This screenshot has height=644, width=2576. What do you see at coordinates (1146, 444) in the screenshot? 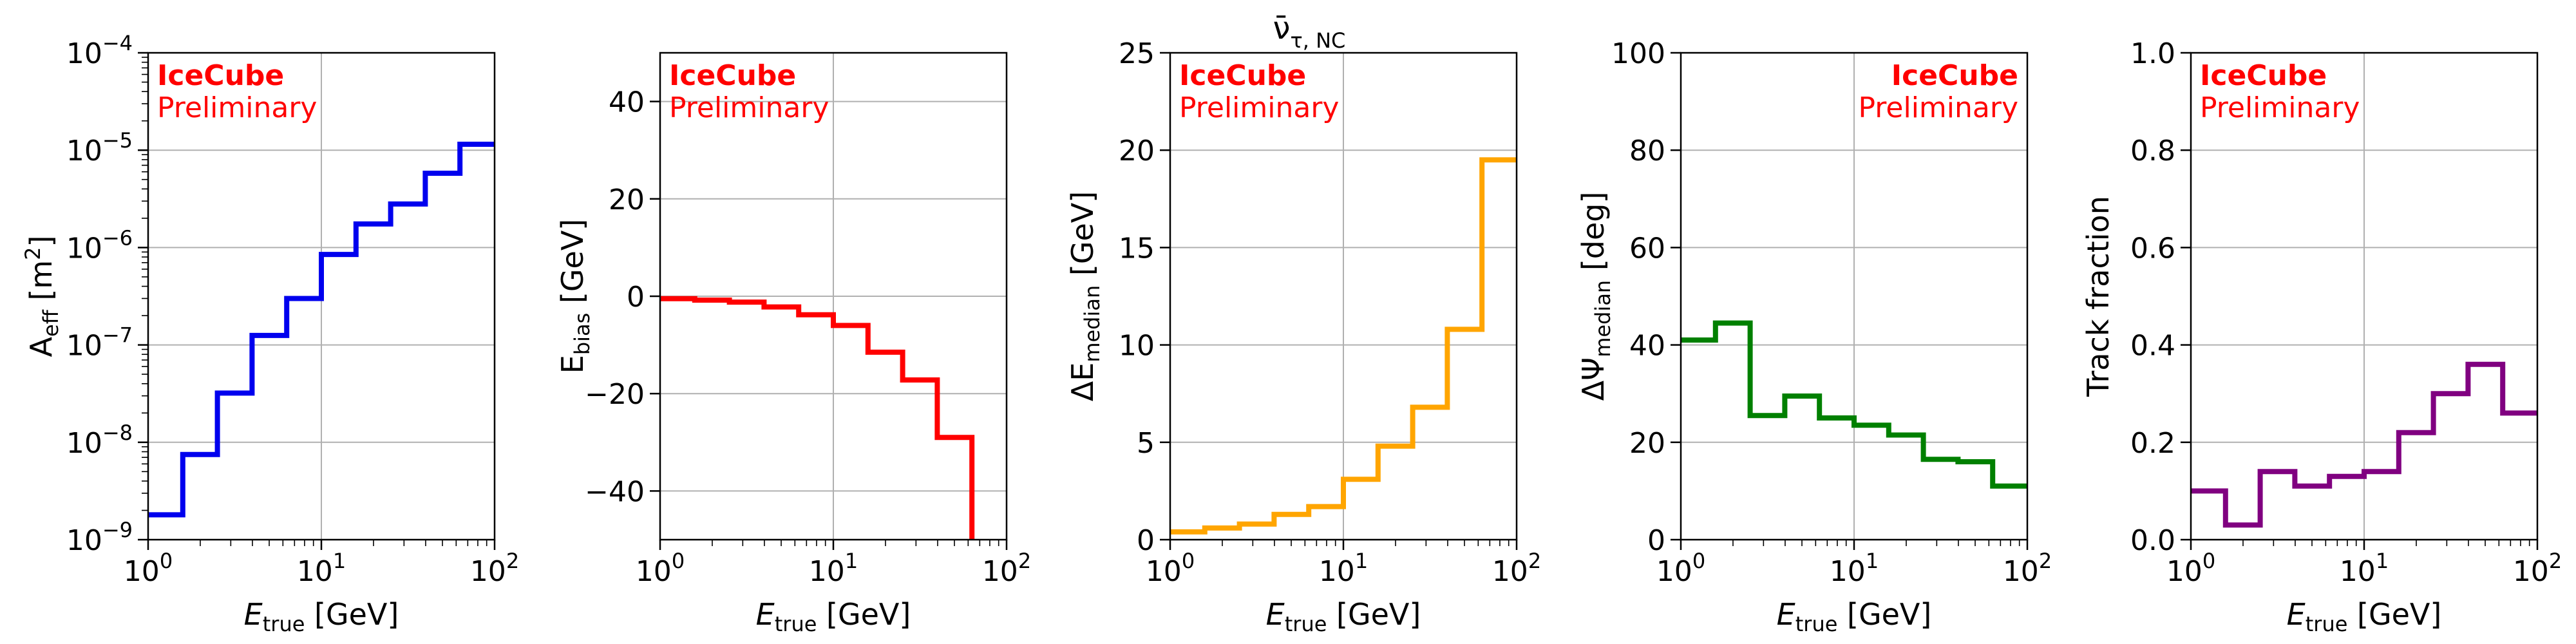
I see `y-tick-label: 5` at bounding box center [1146, 444].